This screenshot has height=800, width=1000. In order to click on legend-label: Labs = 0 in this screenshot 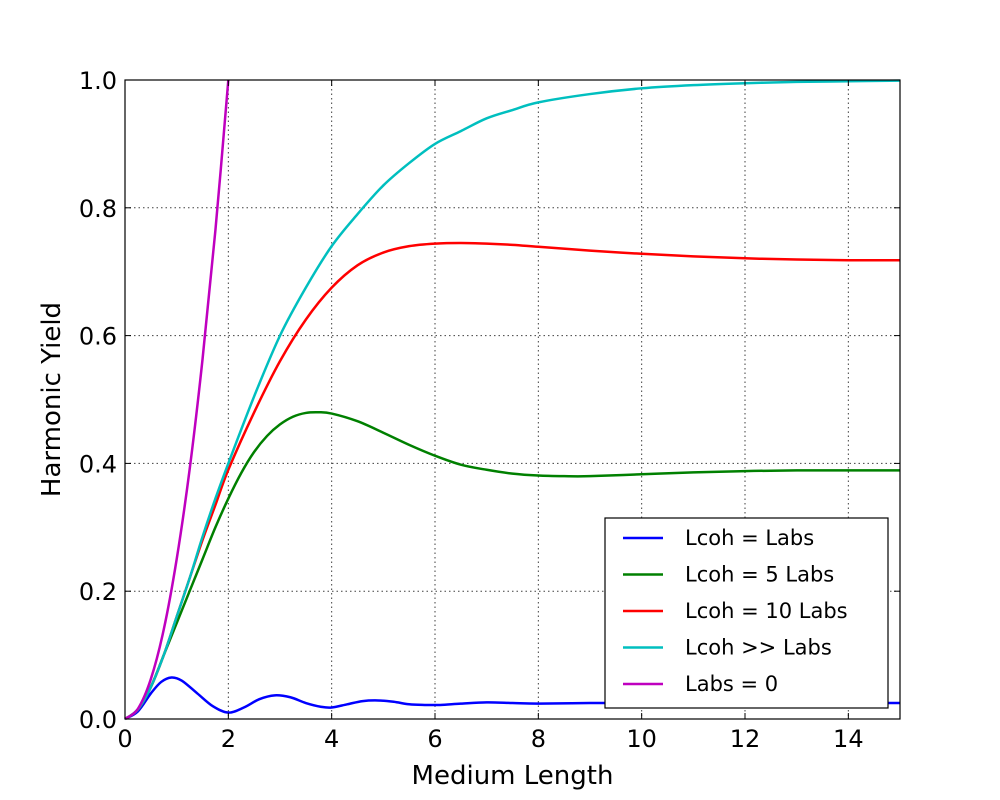, I will do `click(731, 684)`.